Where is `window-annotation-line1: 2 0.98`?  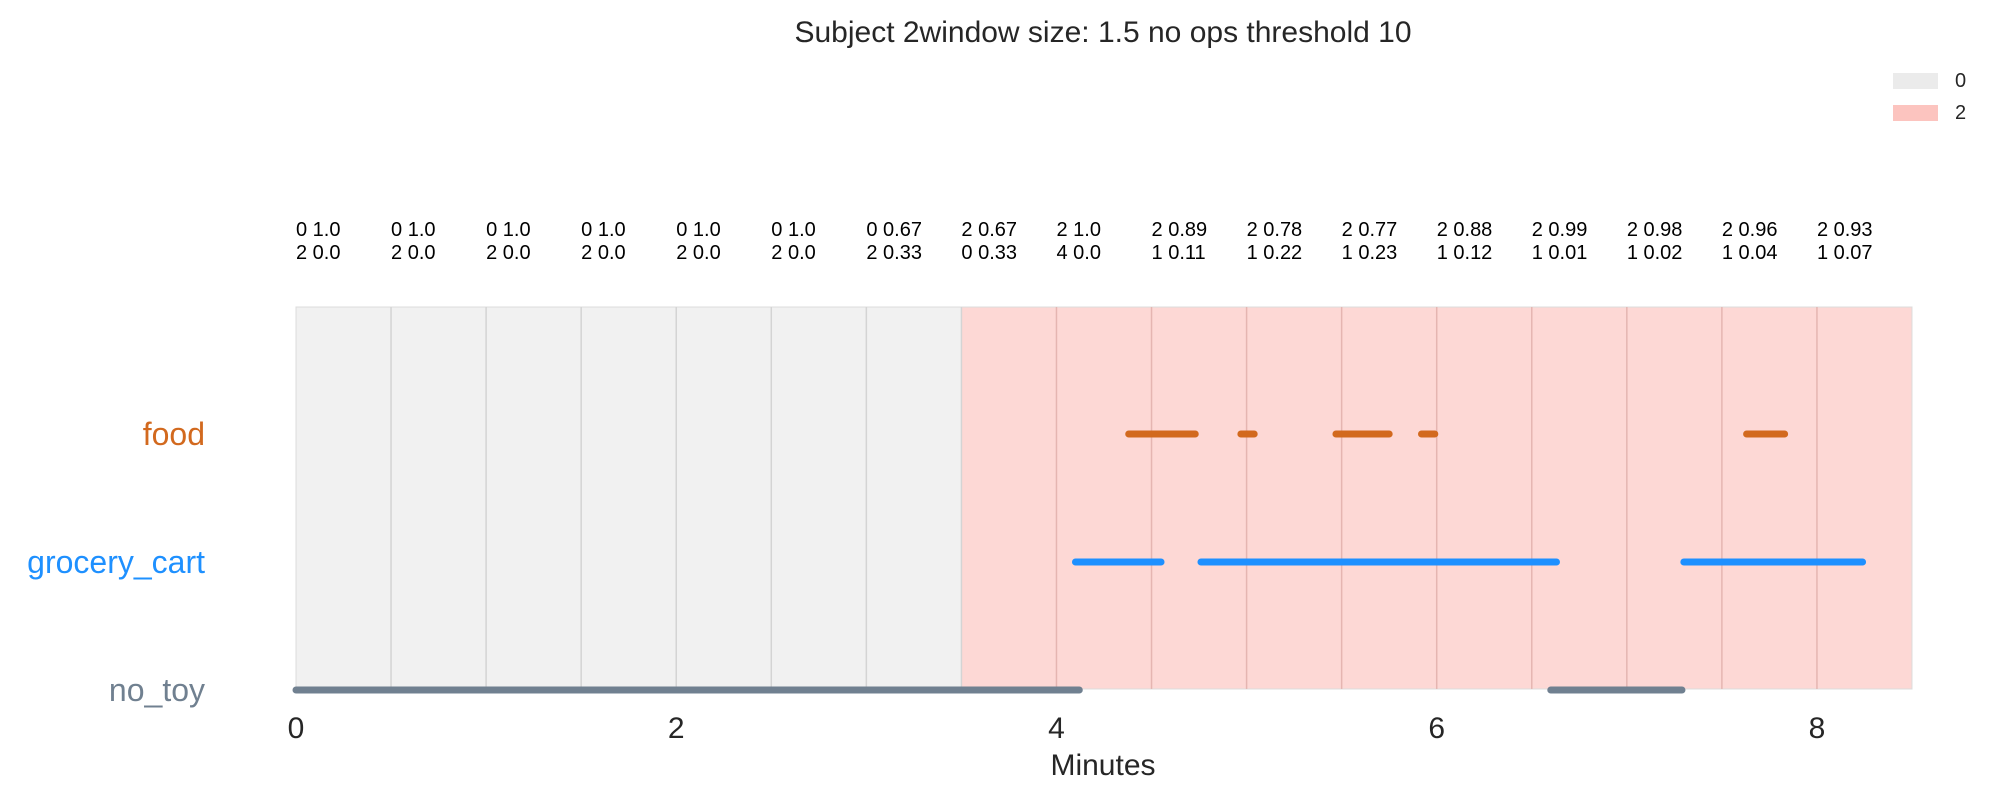 window-annotation-line1: 2 0.98 is located at coordinates (1655, 230).